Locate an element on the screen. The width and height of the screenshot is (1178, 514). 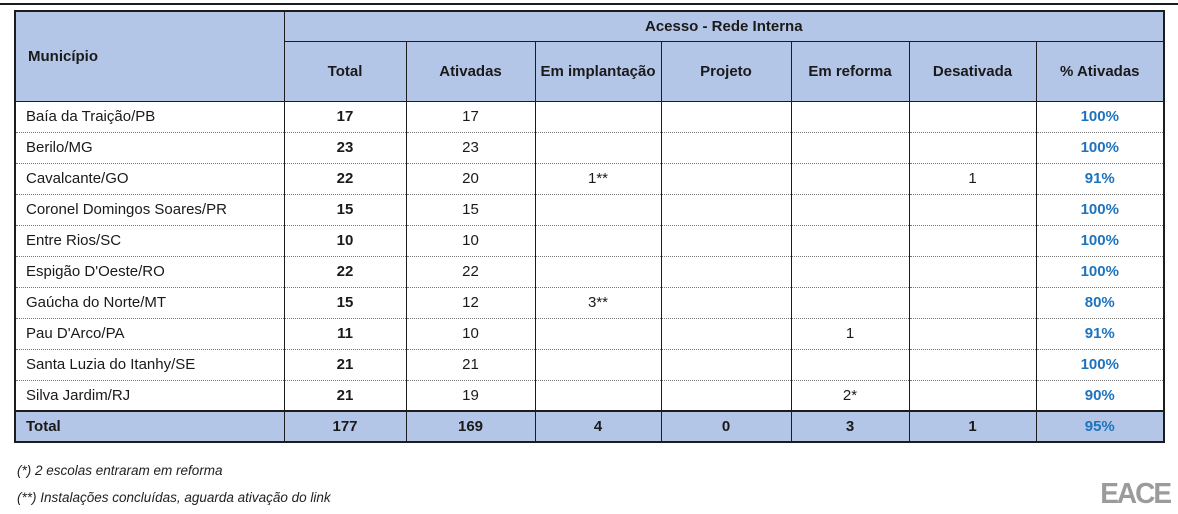
column-header-projeto: Projeto is located at coordinates (726, 71).